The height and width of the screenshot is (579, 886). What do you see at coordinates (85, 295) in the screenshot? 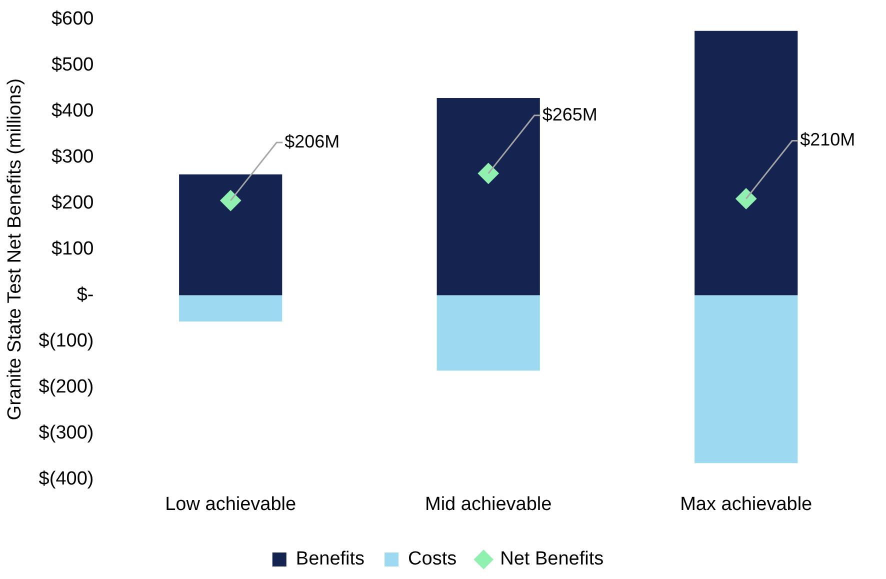
I see `y-tick-label: $-` at bounding box center [85, 295].